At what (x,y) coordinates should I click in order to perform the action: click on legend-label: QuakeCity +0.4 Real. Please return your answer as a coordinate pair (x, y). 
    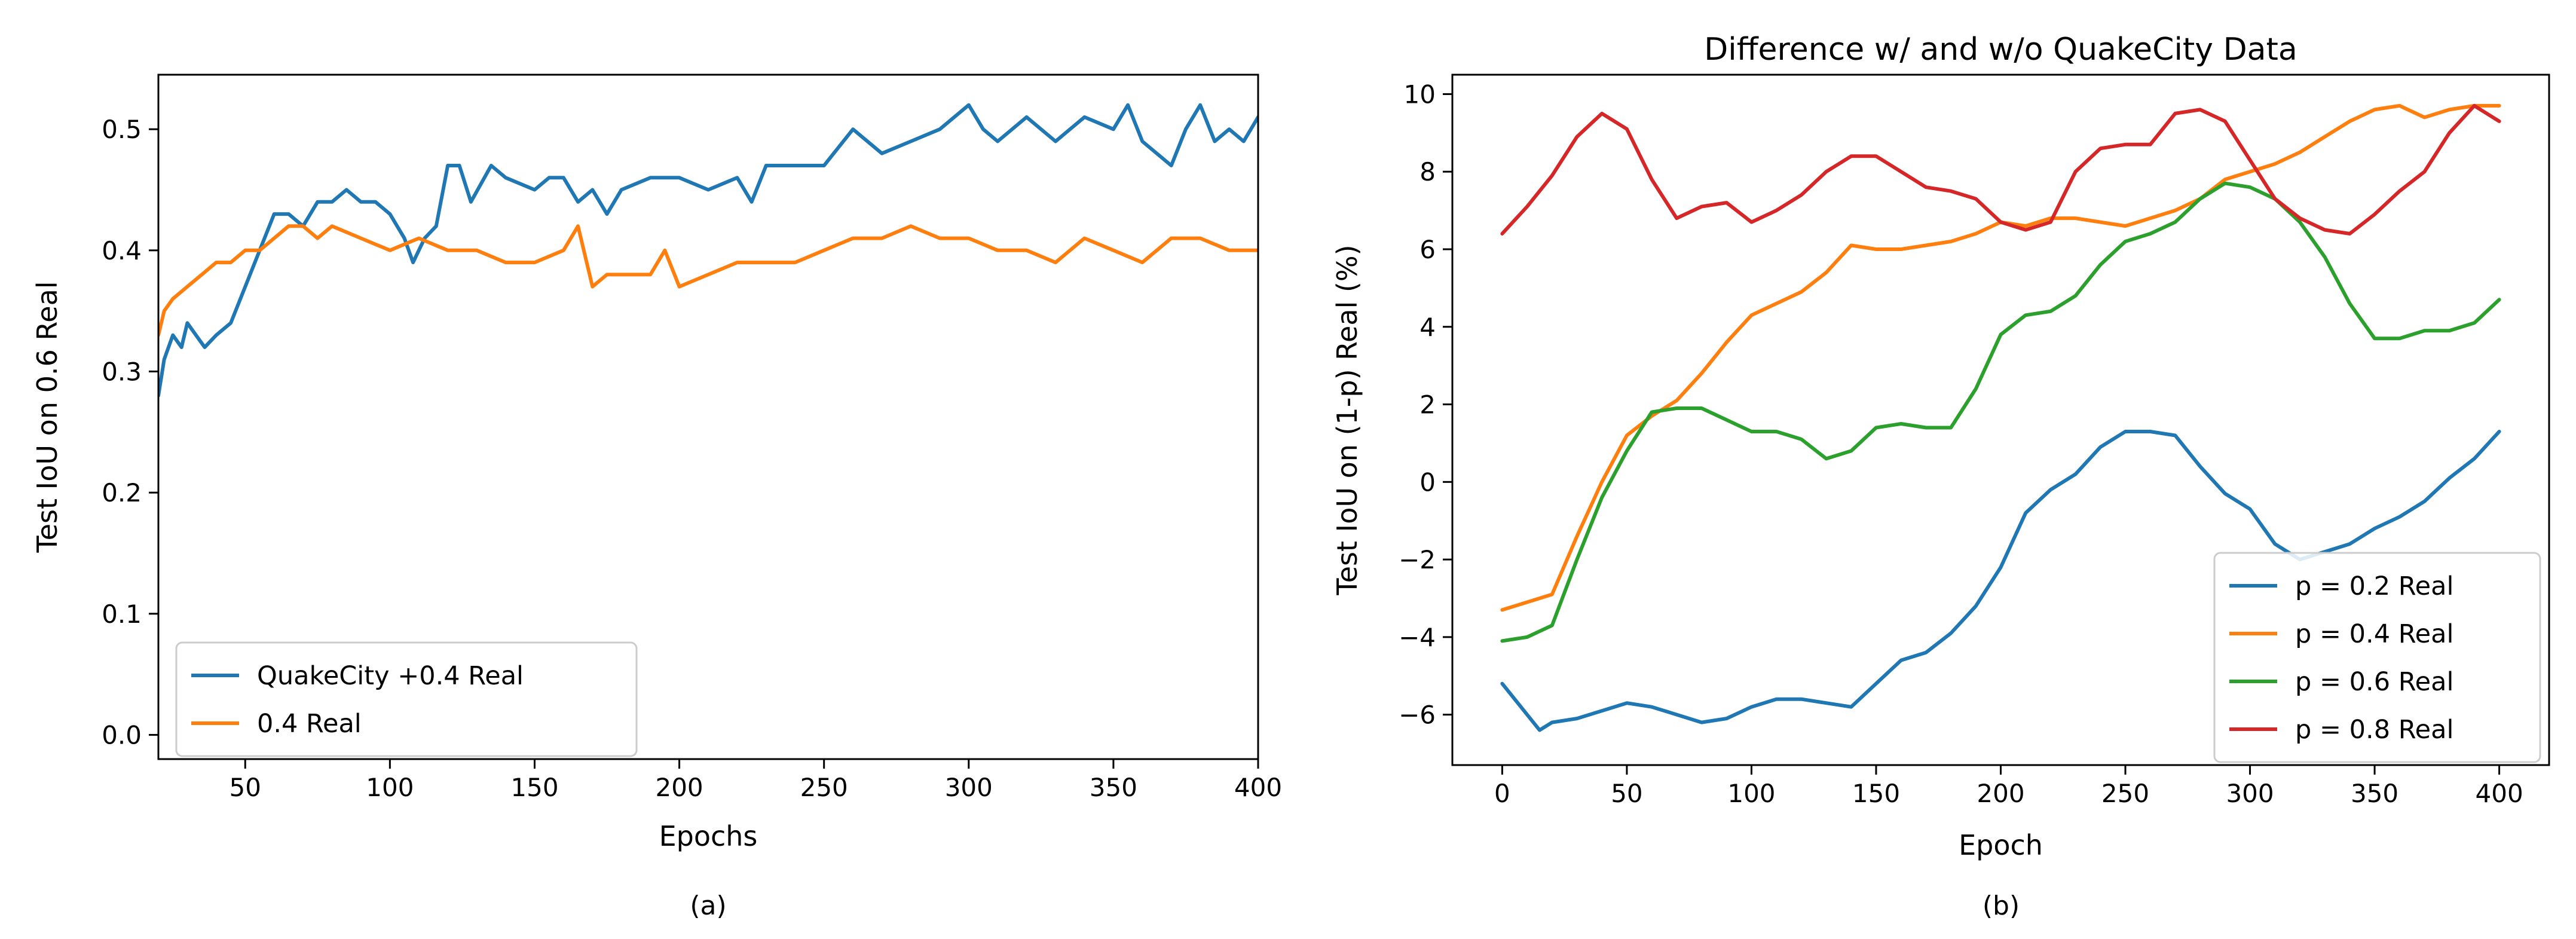
    Looking at the image, I should click on (390, 676).